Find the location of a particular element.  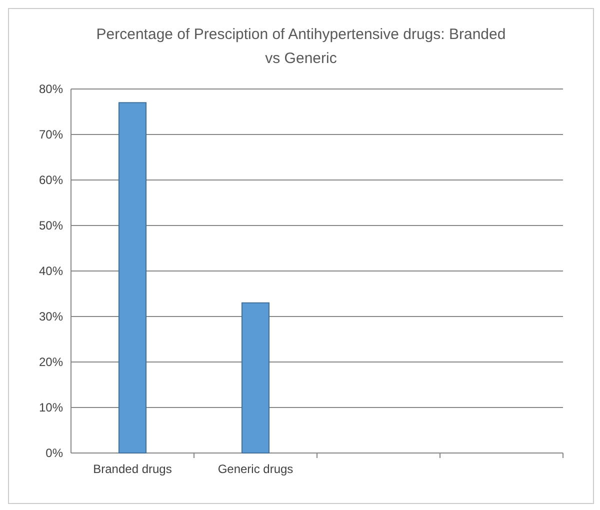

x-tick-label: Generic drugs is located at coordinates (256, 469).